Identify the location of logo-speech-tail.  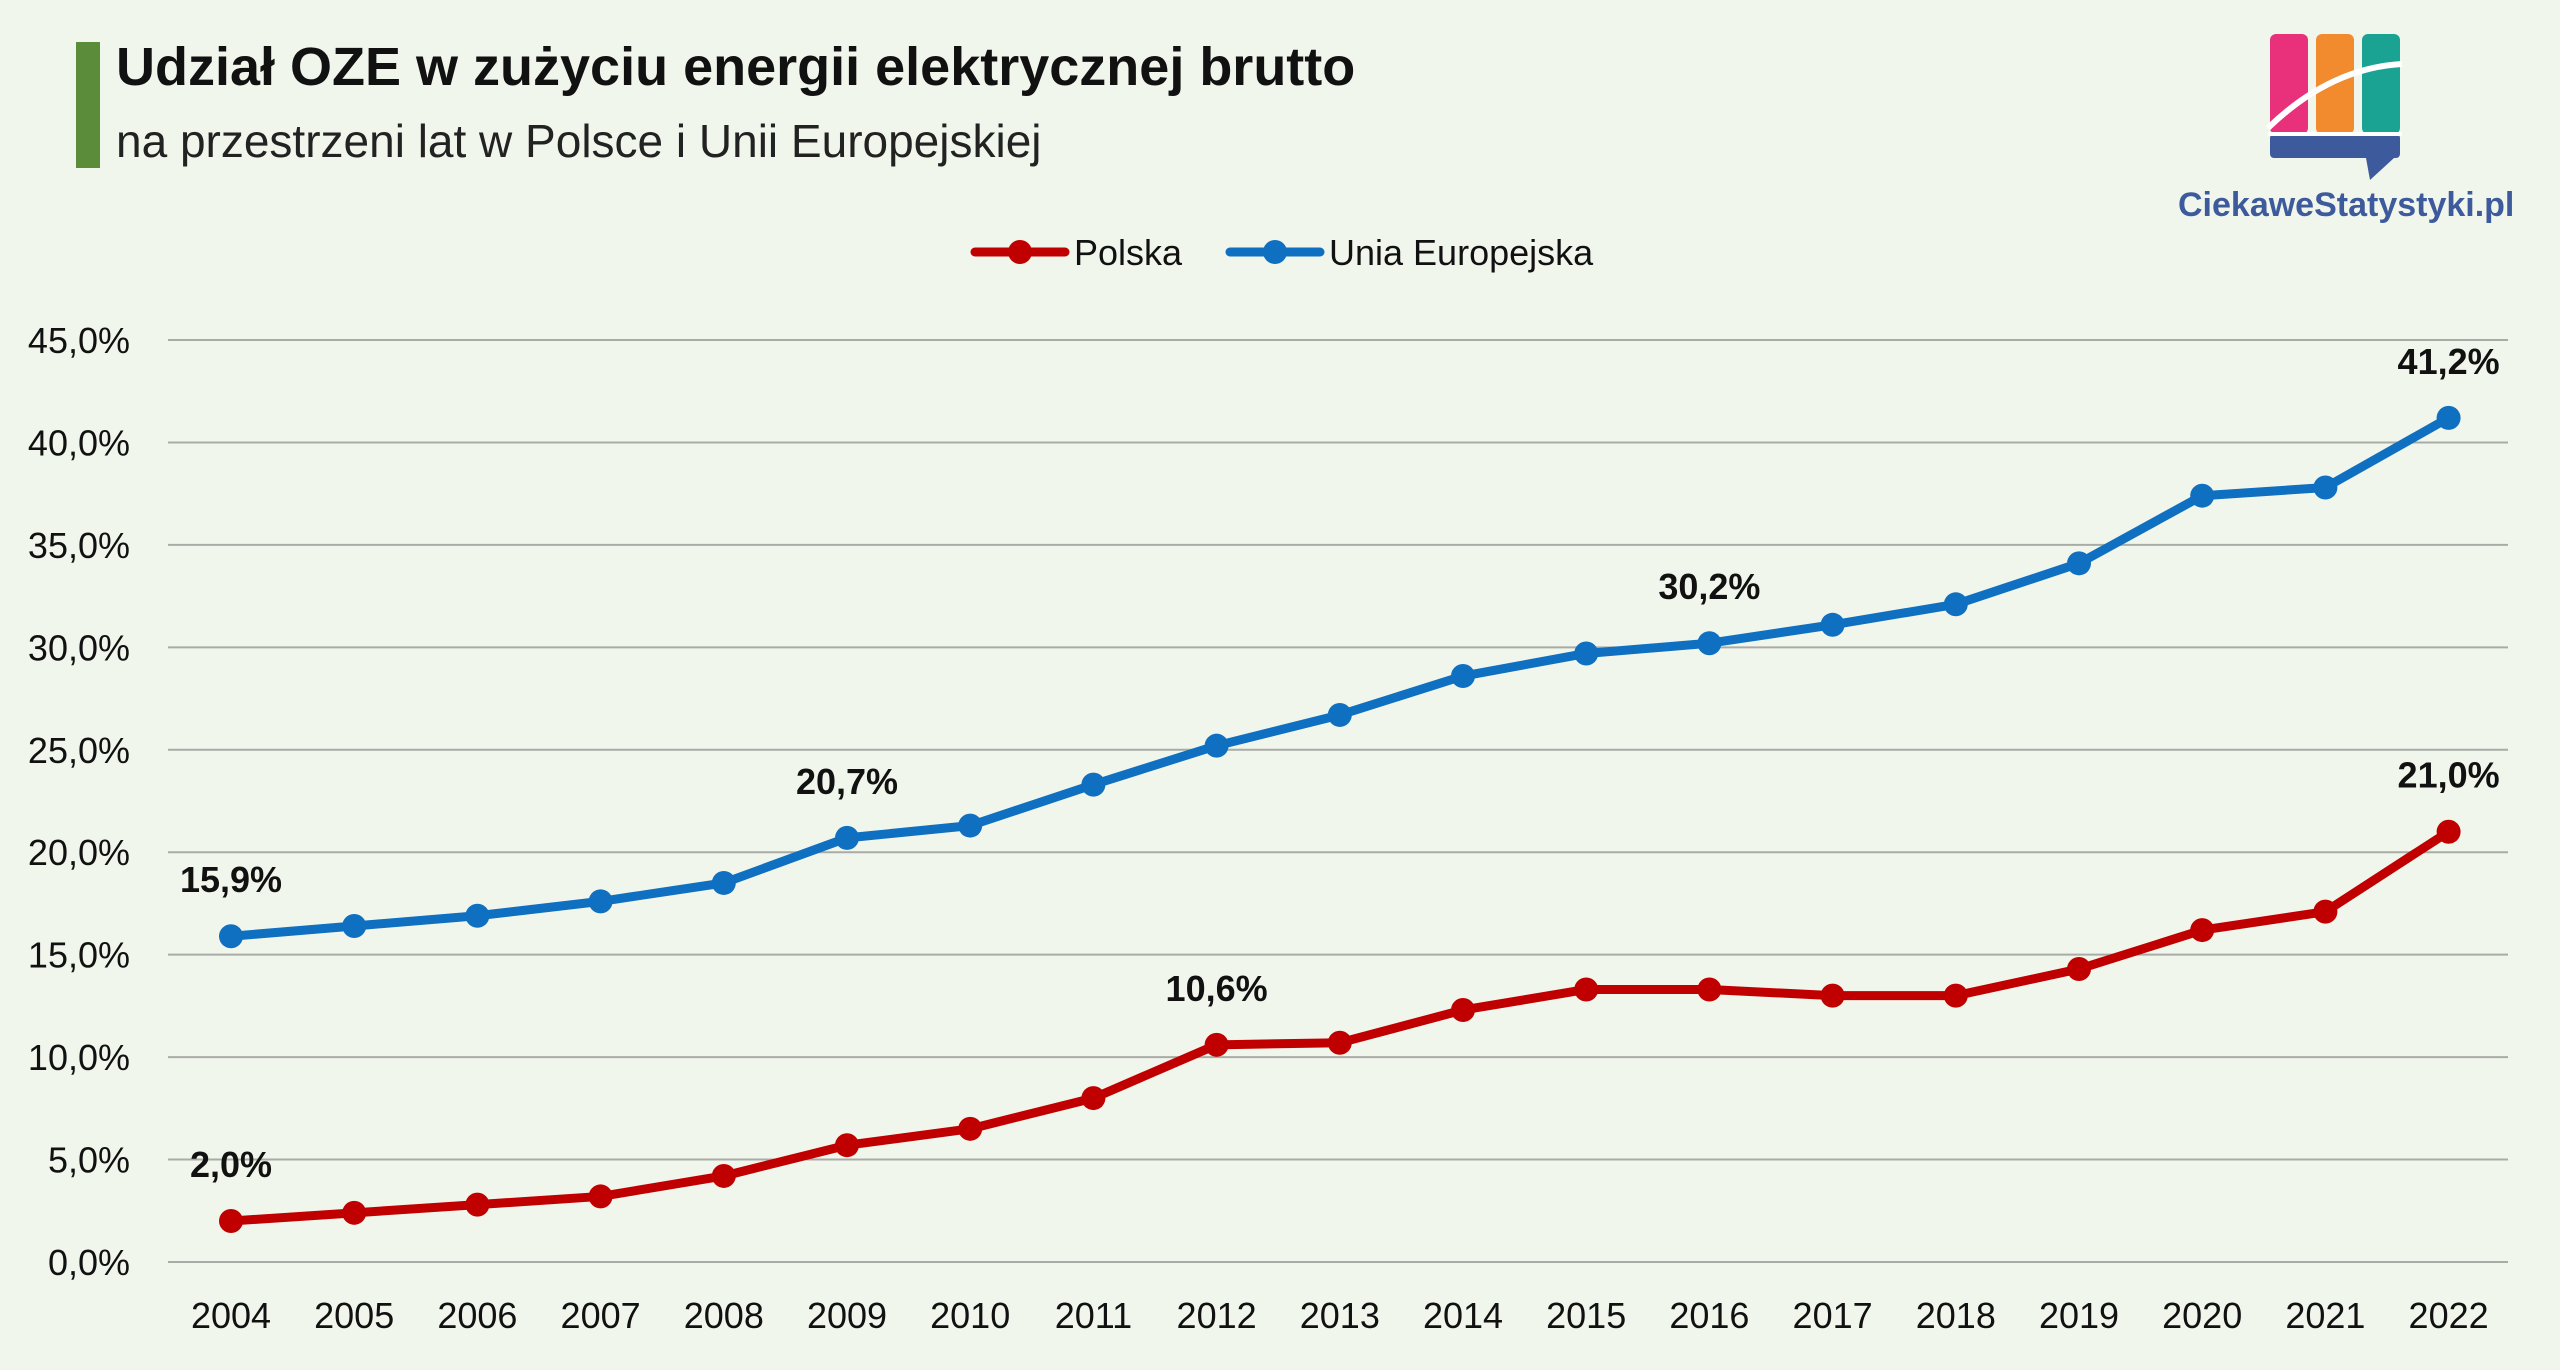
(2380, 169).